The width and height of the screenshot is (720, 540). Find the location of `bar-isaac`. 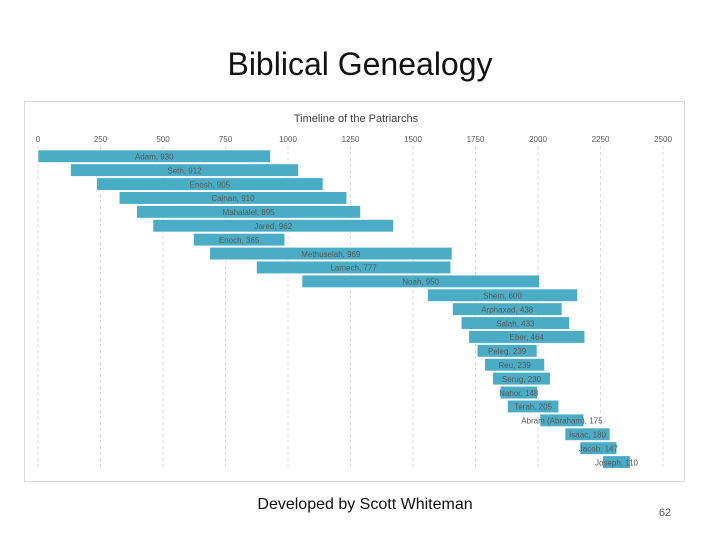

bar-isaac is located at coordinates (587, 434).